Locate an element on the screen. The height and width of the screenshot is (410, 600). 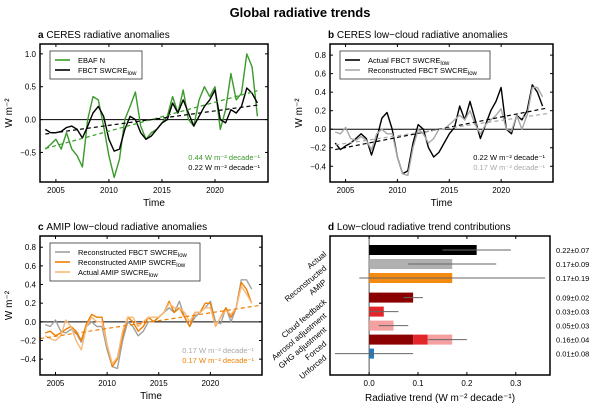
legend-label: Reconstructed AMIP SWCRElow is located at coordinates (132, 263).